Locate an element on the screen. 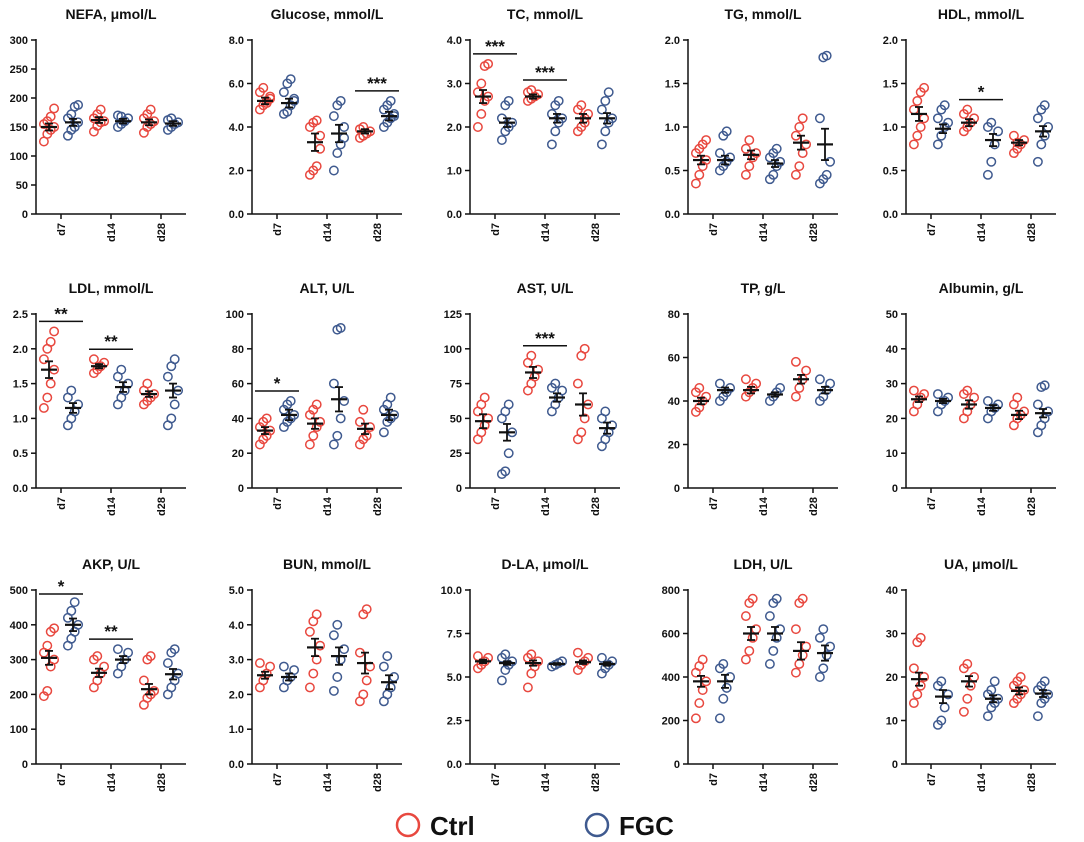 The height and width of the screenshot is (842, 1084). chart-panel-10: Albumin, g/L 0 10 20 30 40 50 d7 d14 d28 is located at coordinates (971, 398).